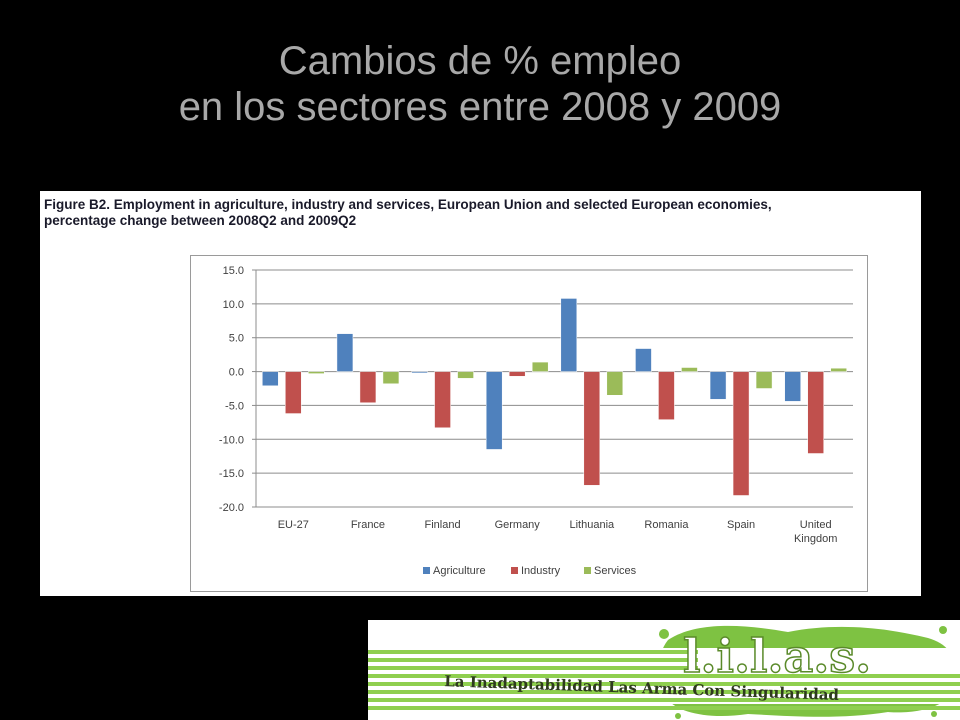 This screenshot has width=960, height=720. Describe the element at coordinates (231, 389) in the screenshot. I see `y-axis-ticks: 15.0 10.0 5.0 0.0 -5.0 -10.0 -15.0 -20.0` at that location.